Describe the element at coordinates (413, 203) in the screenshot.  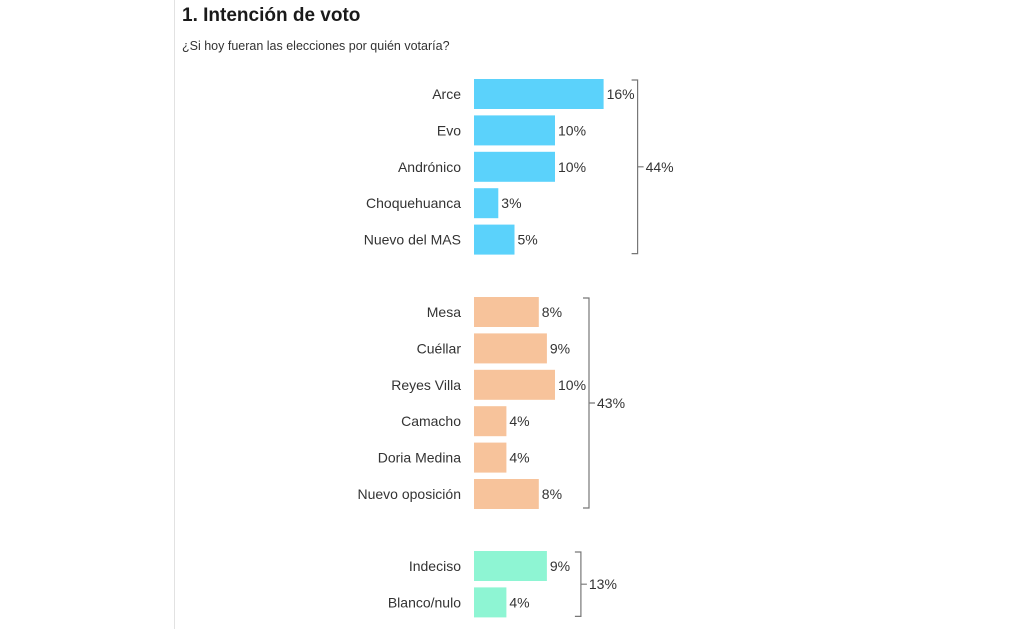
I see `category-label: Choquehuanca` at that location.